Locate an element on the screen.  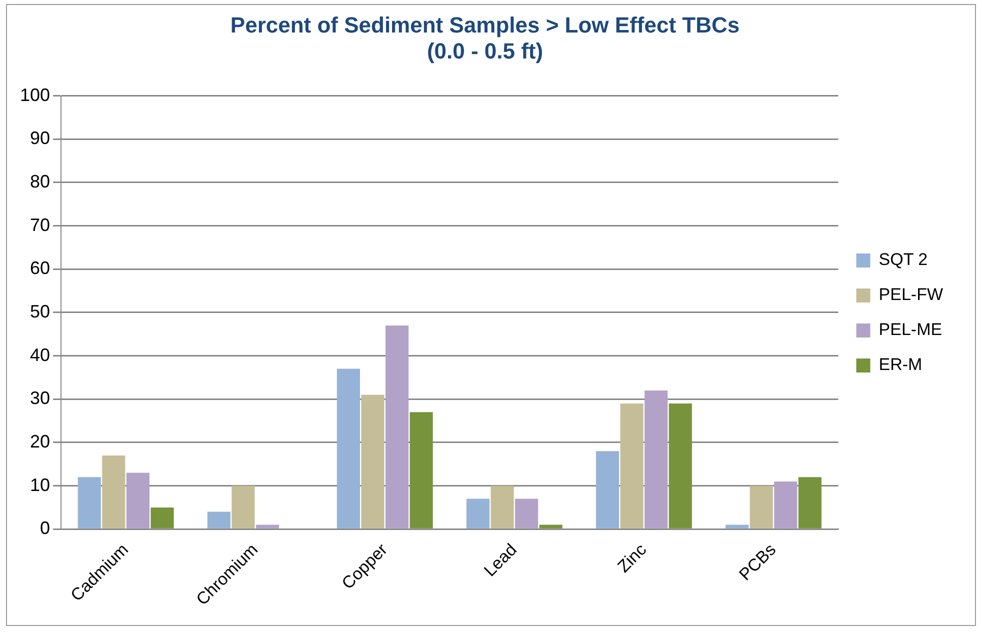
y-tick-label: 60 is located at coordinates (40, 268).